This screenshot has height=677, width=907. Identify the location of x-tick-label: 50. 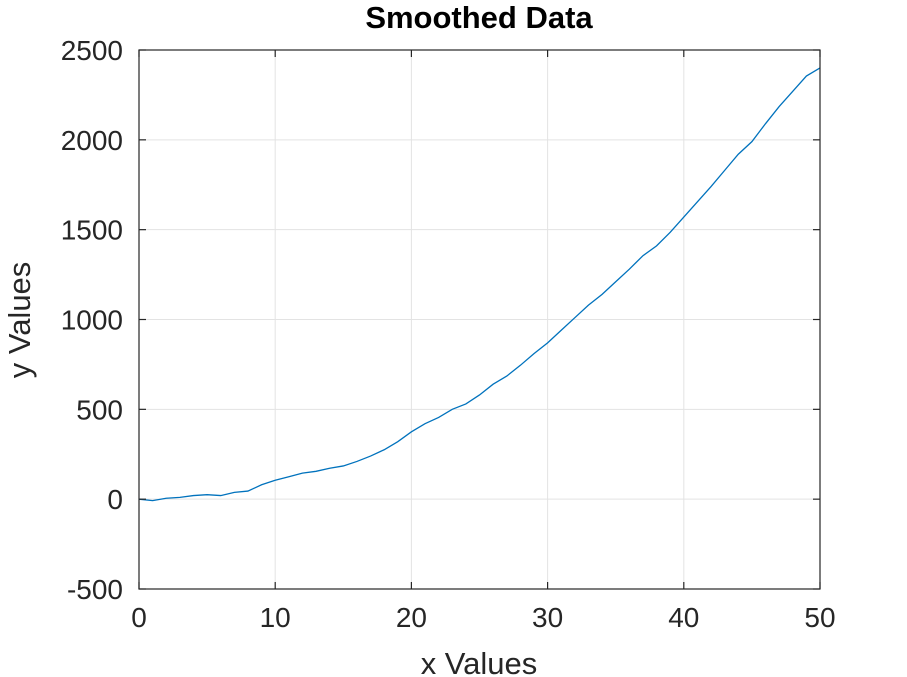
(819, 617).